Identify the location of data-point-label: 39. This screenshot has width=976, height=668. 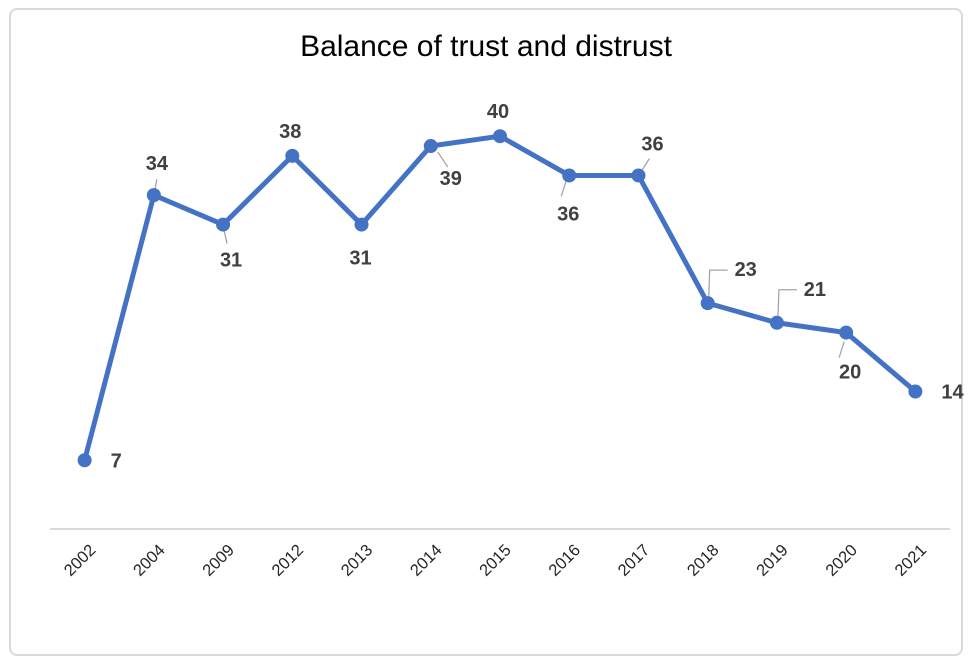
(451, 179).